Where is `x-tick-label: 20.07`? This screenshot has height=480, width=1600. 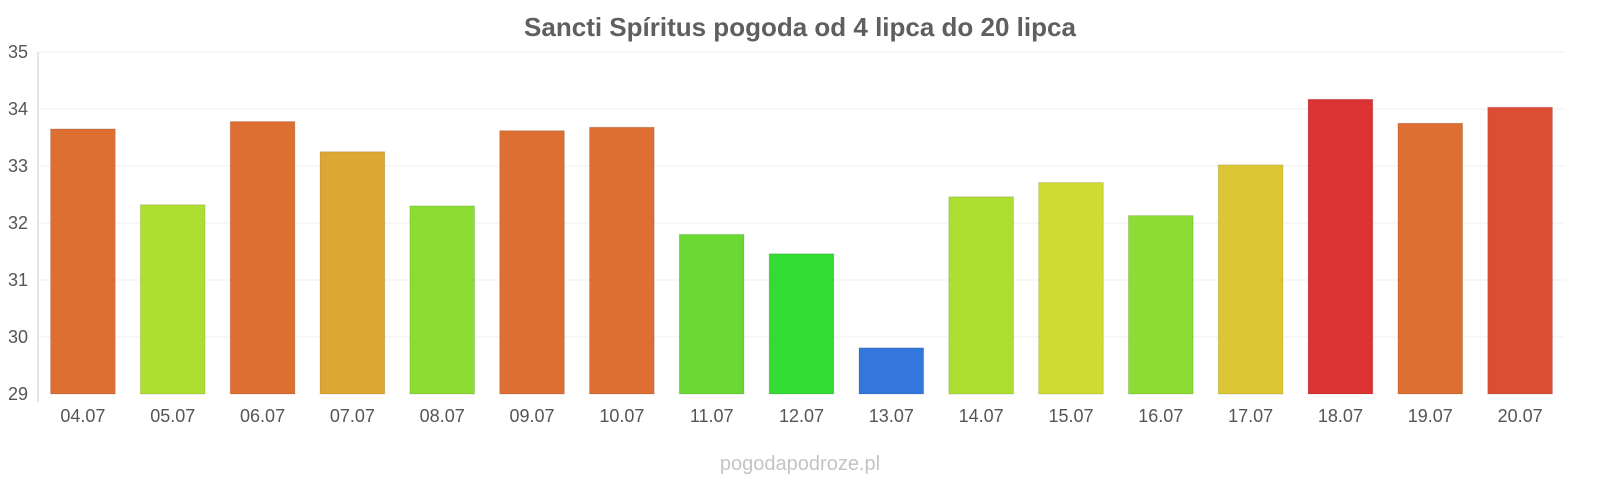 x-tick-label: 20.07 is located at coordinates (1520, 416).